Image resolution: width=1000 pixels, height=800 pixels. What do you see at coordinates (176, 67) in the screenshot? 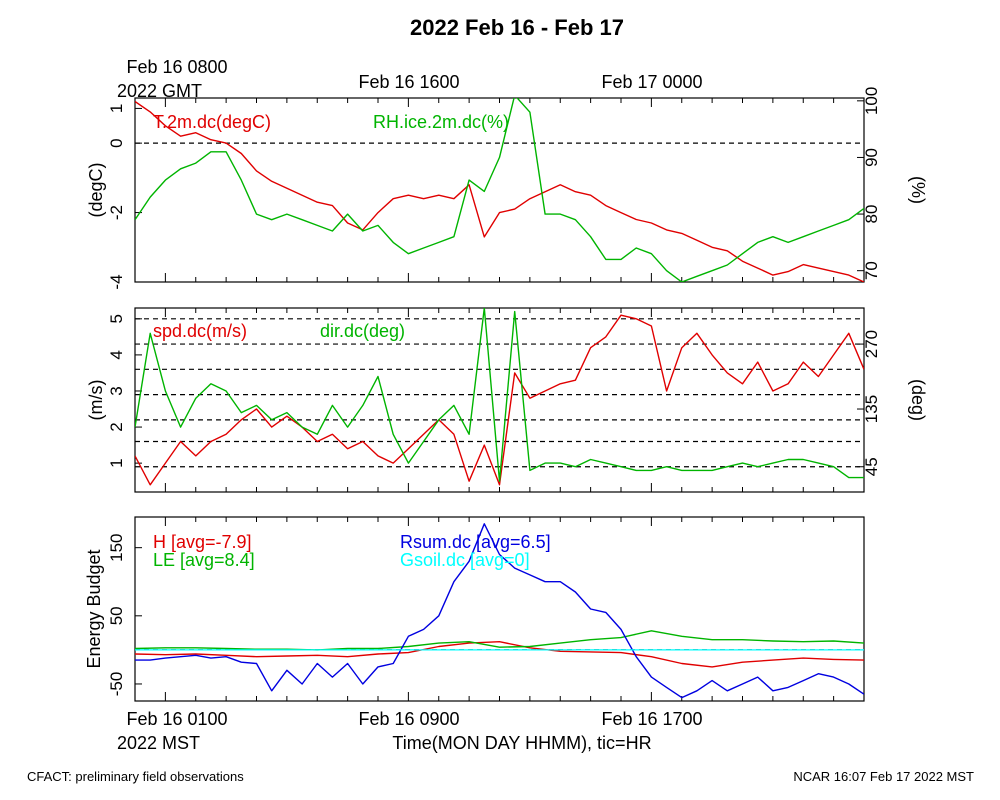
I see `top-time-tick-0: Feb 16 0800` at bounding box center [176, 67].